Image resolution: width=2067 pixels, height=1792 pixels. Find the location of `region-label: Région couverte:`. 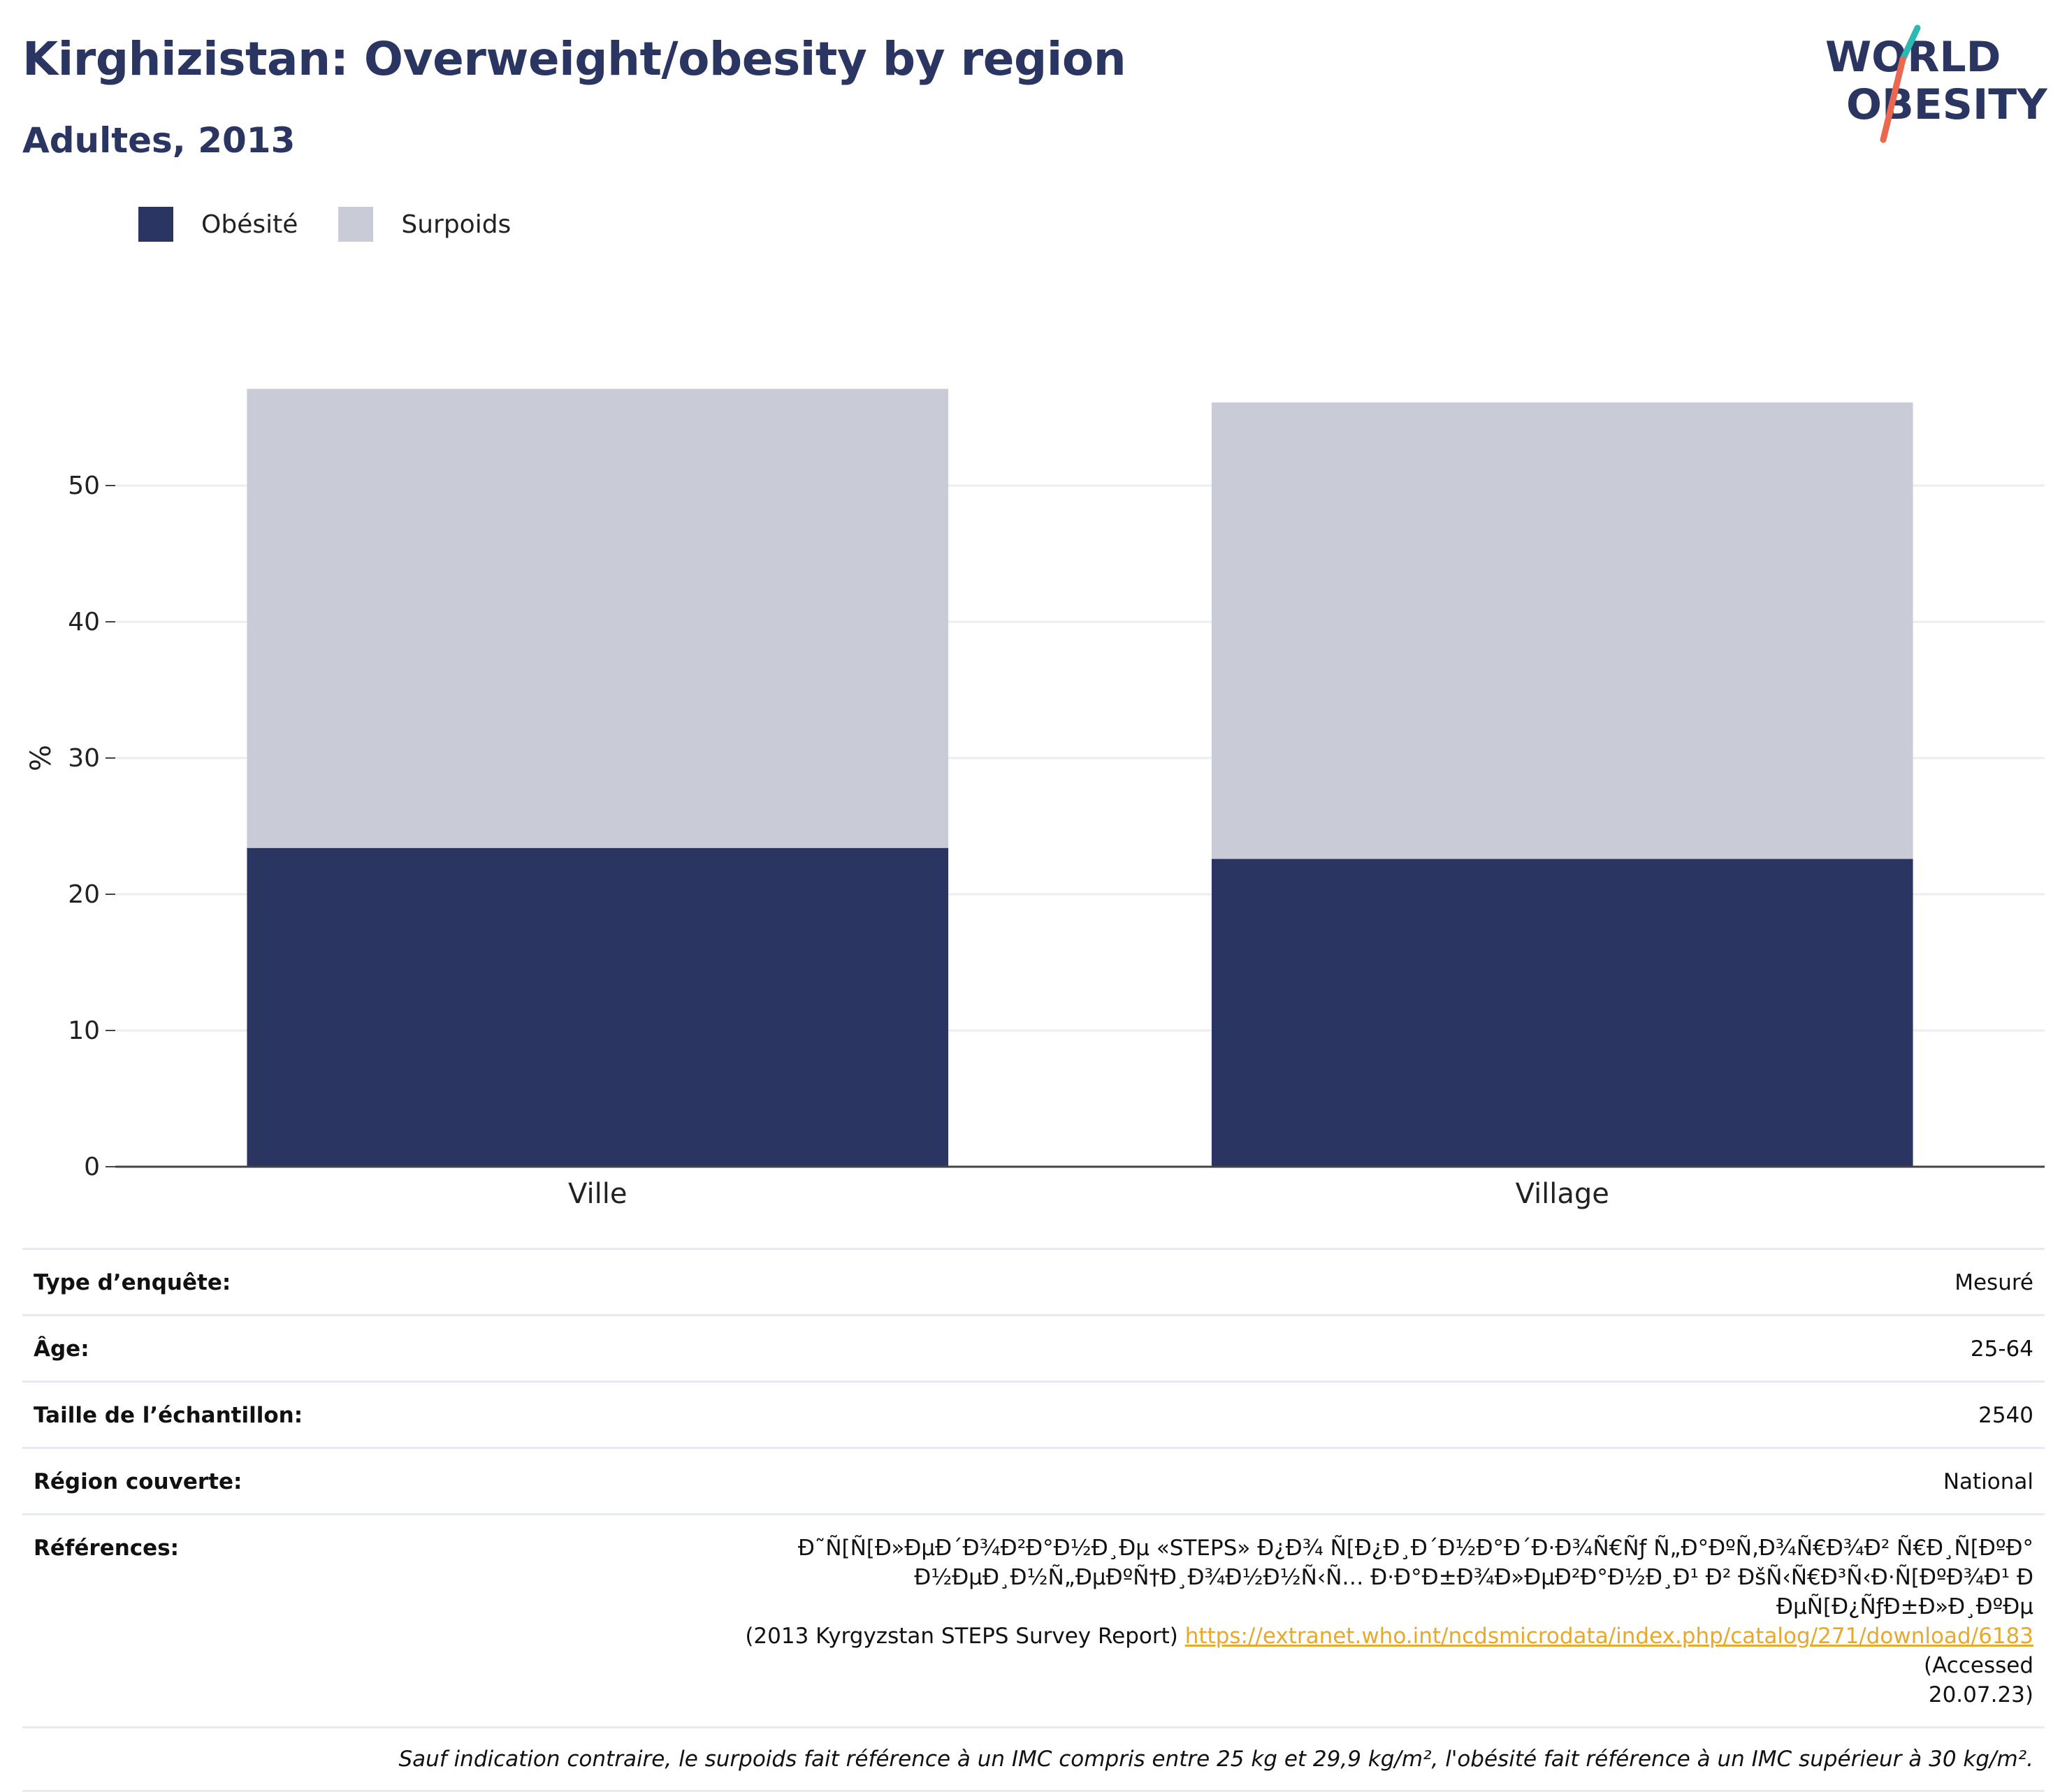

region-label: Région couverte: is located at coordinates (138, 1482).